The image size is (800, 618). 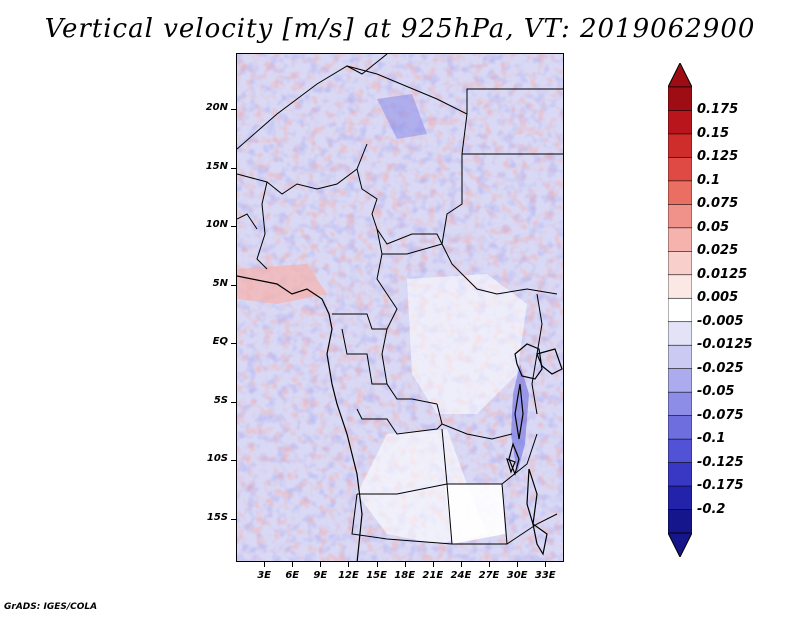 What do you see at coordinates (489, 575) in the screenshot?
I see `lon-label: 27E` at bounding box center [489, 575].